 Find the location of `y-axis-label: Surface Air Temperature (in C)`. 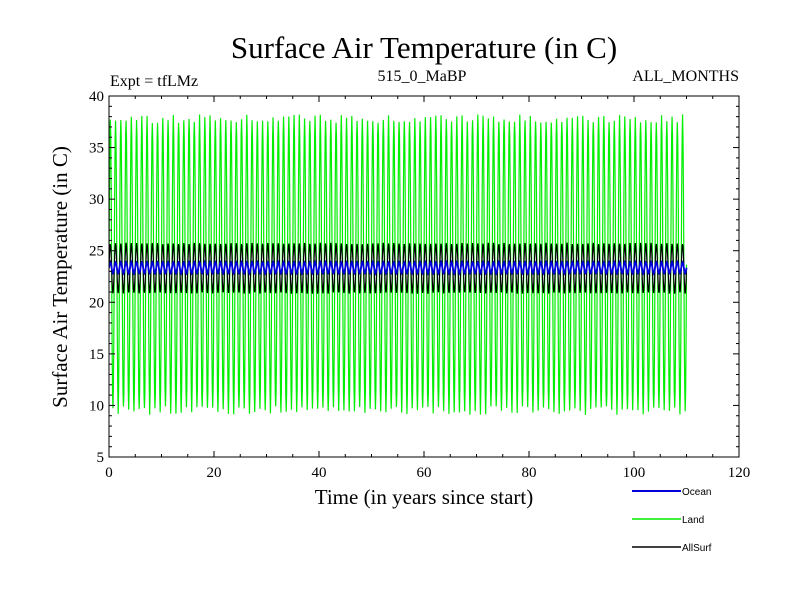

y-axis-label: Surface Air Temperature (in C) is located at coordinates (60, 277).